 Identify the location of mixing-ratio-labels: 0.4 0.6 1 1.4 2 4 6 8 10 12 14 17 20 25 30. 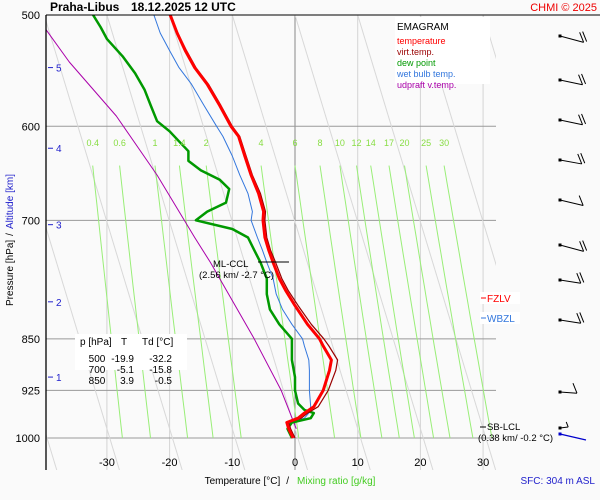
(267, 143).